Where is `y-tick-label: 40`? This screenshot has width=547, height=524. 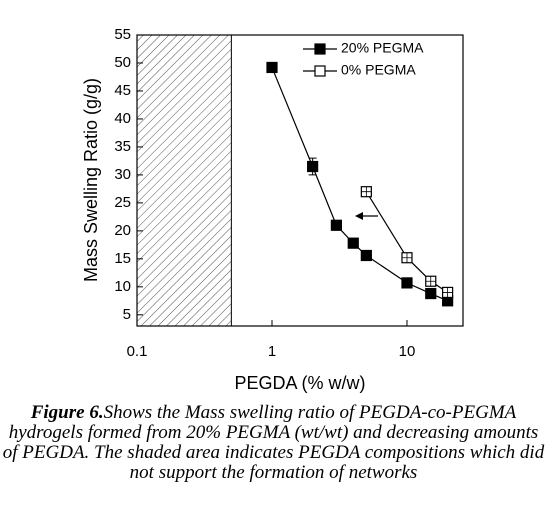 y-tick-label: 40 is located at coordinates (122, 118).